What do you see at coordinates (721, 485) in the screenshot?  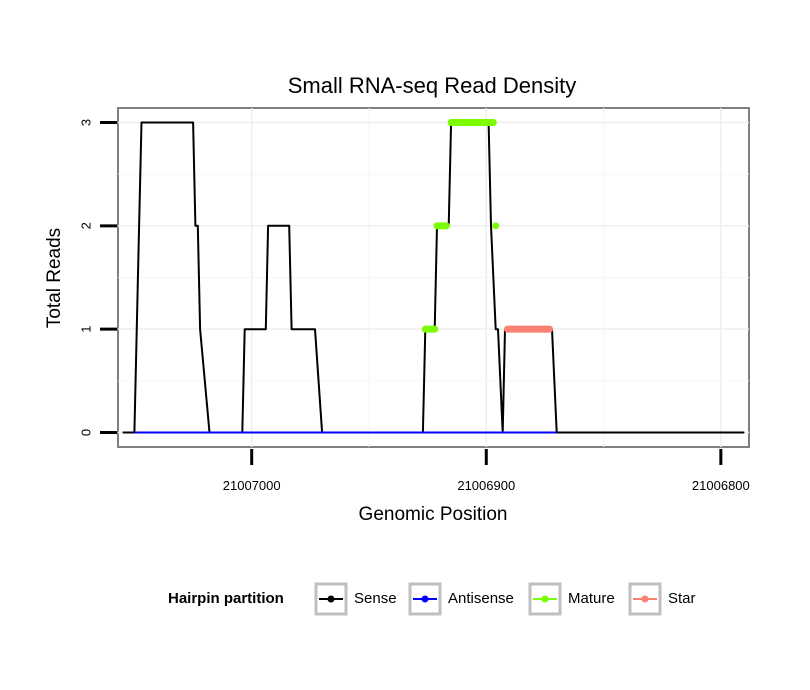 I see `x-tick-label: 21006800` at bounding box center [721, 485].